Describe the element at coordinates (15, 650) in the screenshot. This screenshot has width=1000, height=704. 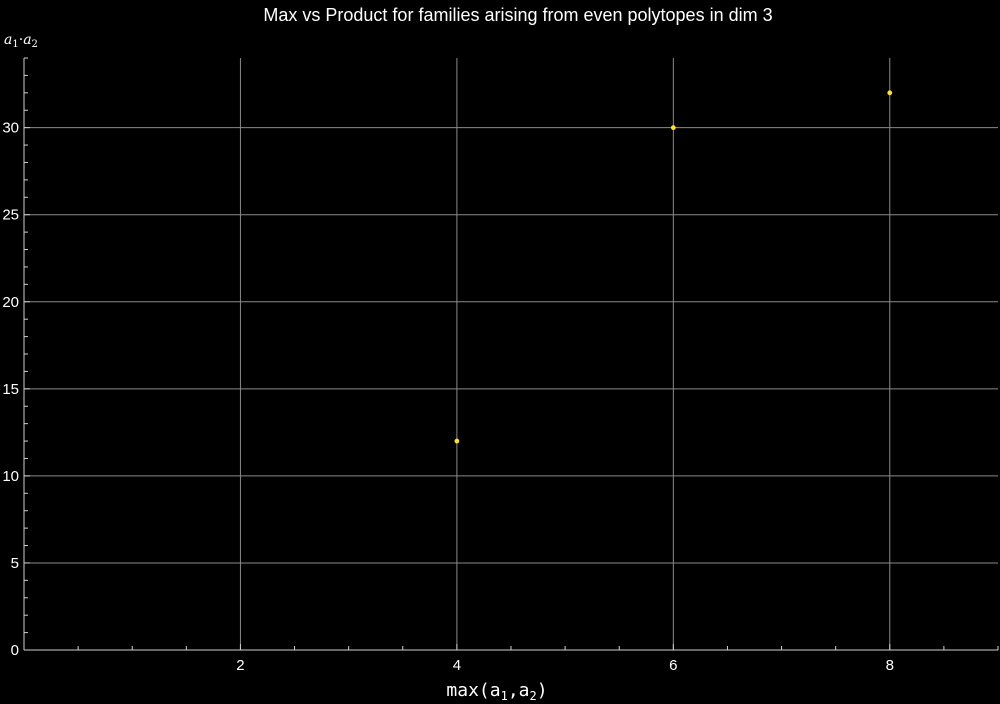
I see `y-tick-label: 0` at that location.